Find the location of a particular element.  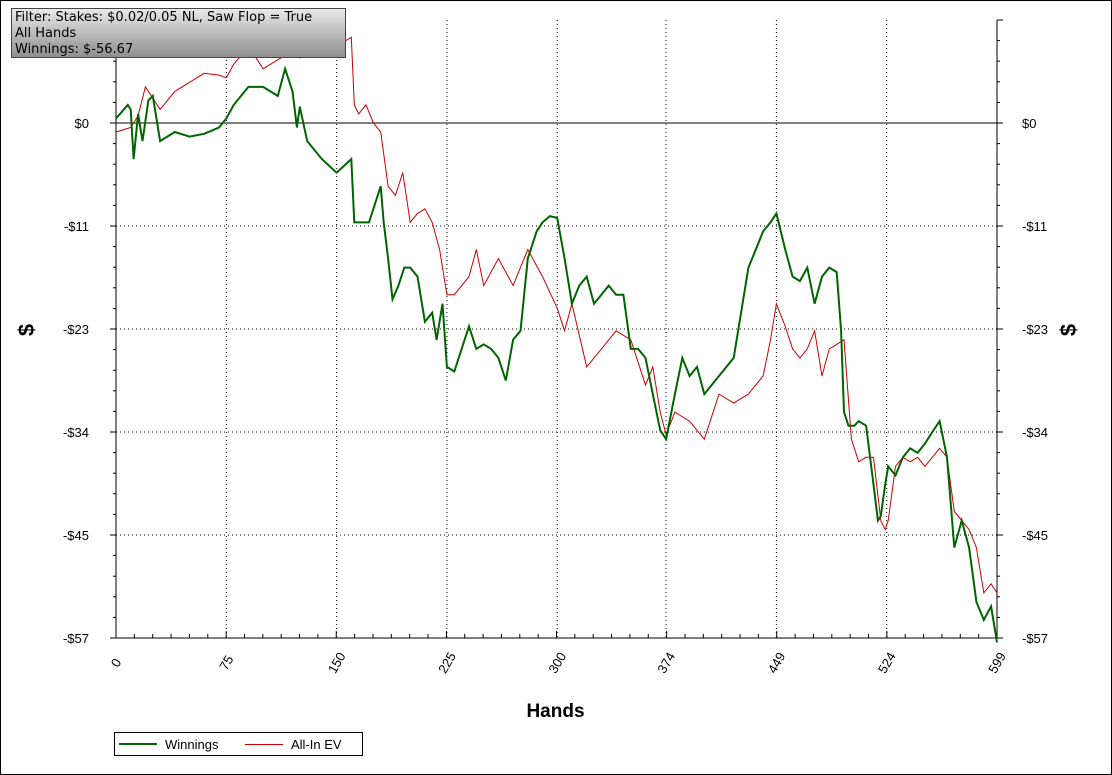

y-axis-title-right: $ is located at coordinates (1068, 330).